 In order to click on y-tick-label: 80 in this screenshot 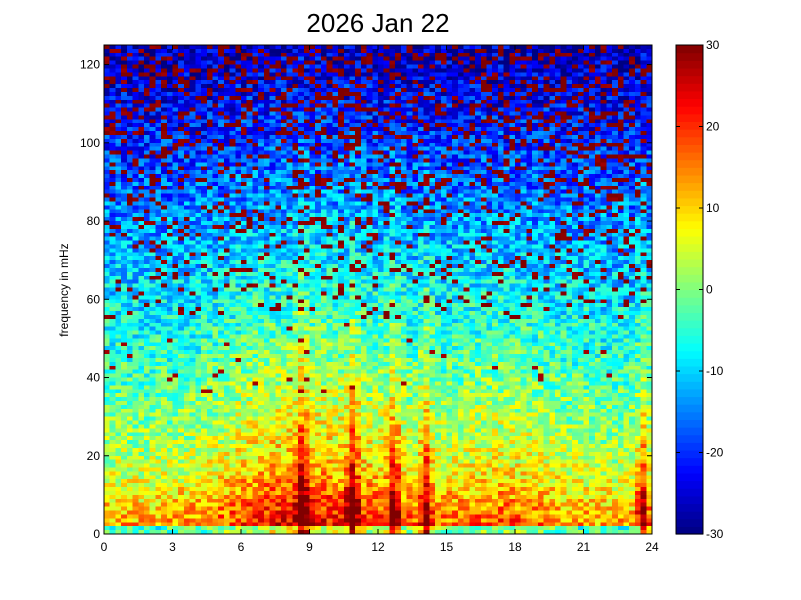, I will do `click(94, 221)`.